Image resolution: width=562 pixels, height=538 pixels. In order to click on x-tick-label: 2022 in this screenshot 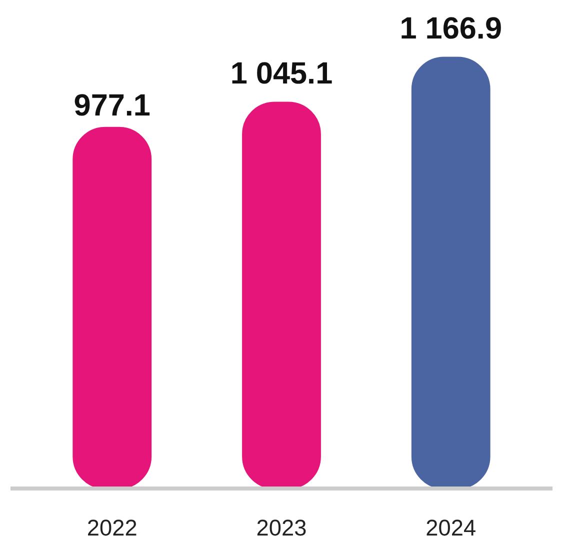, I will do `click(112, 526)`.